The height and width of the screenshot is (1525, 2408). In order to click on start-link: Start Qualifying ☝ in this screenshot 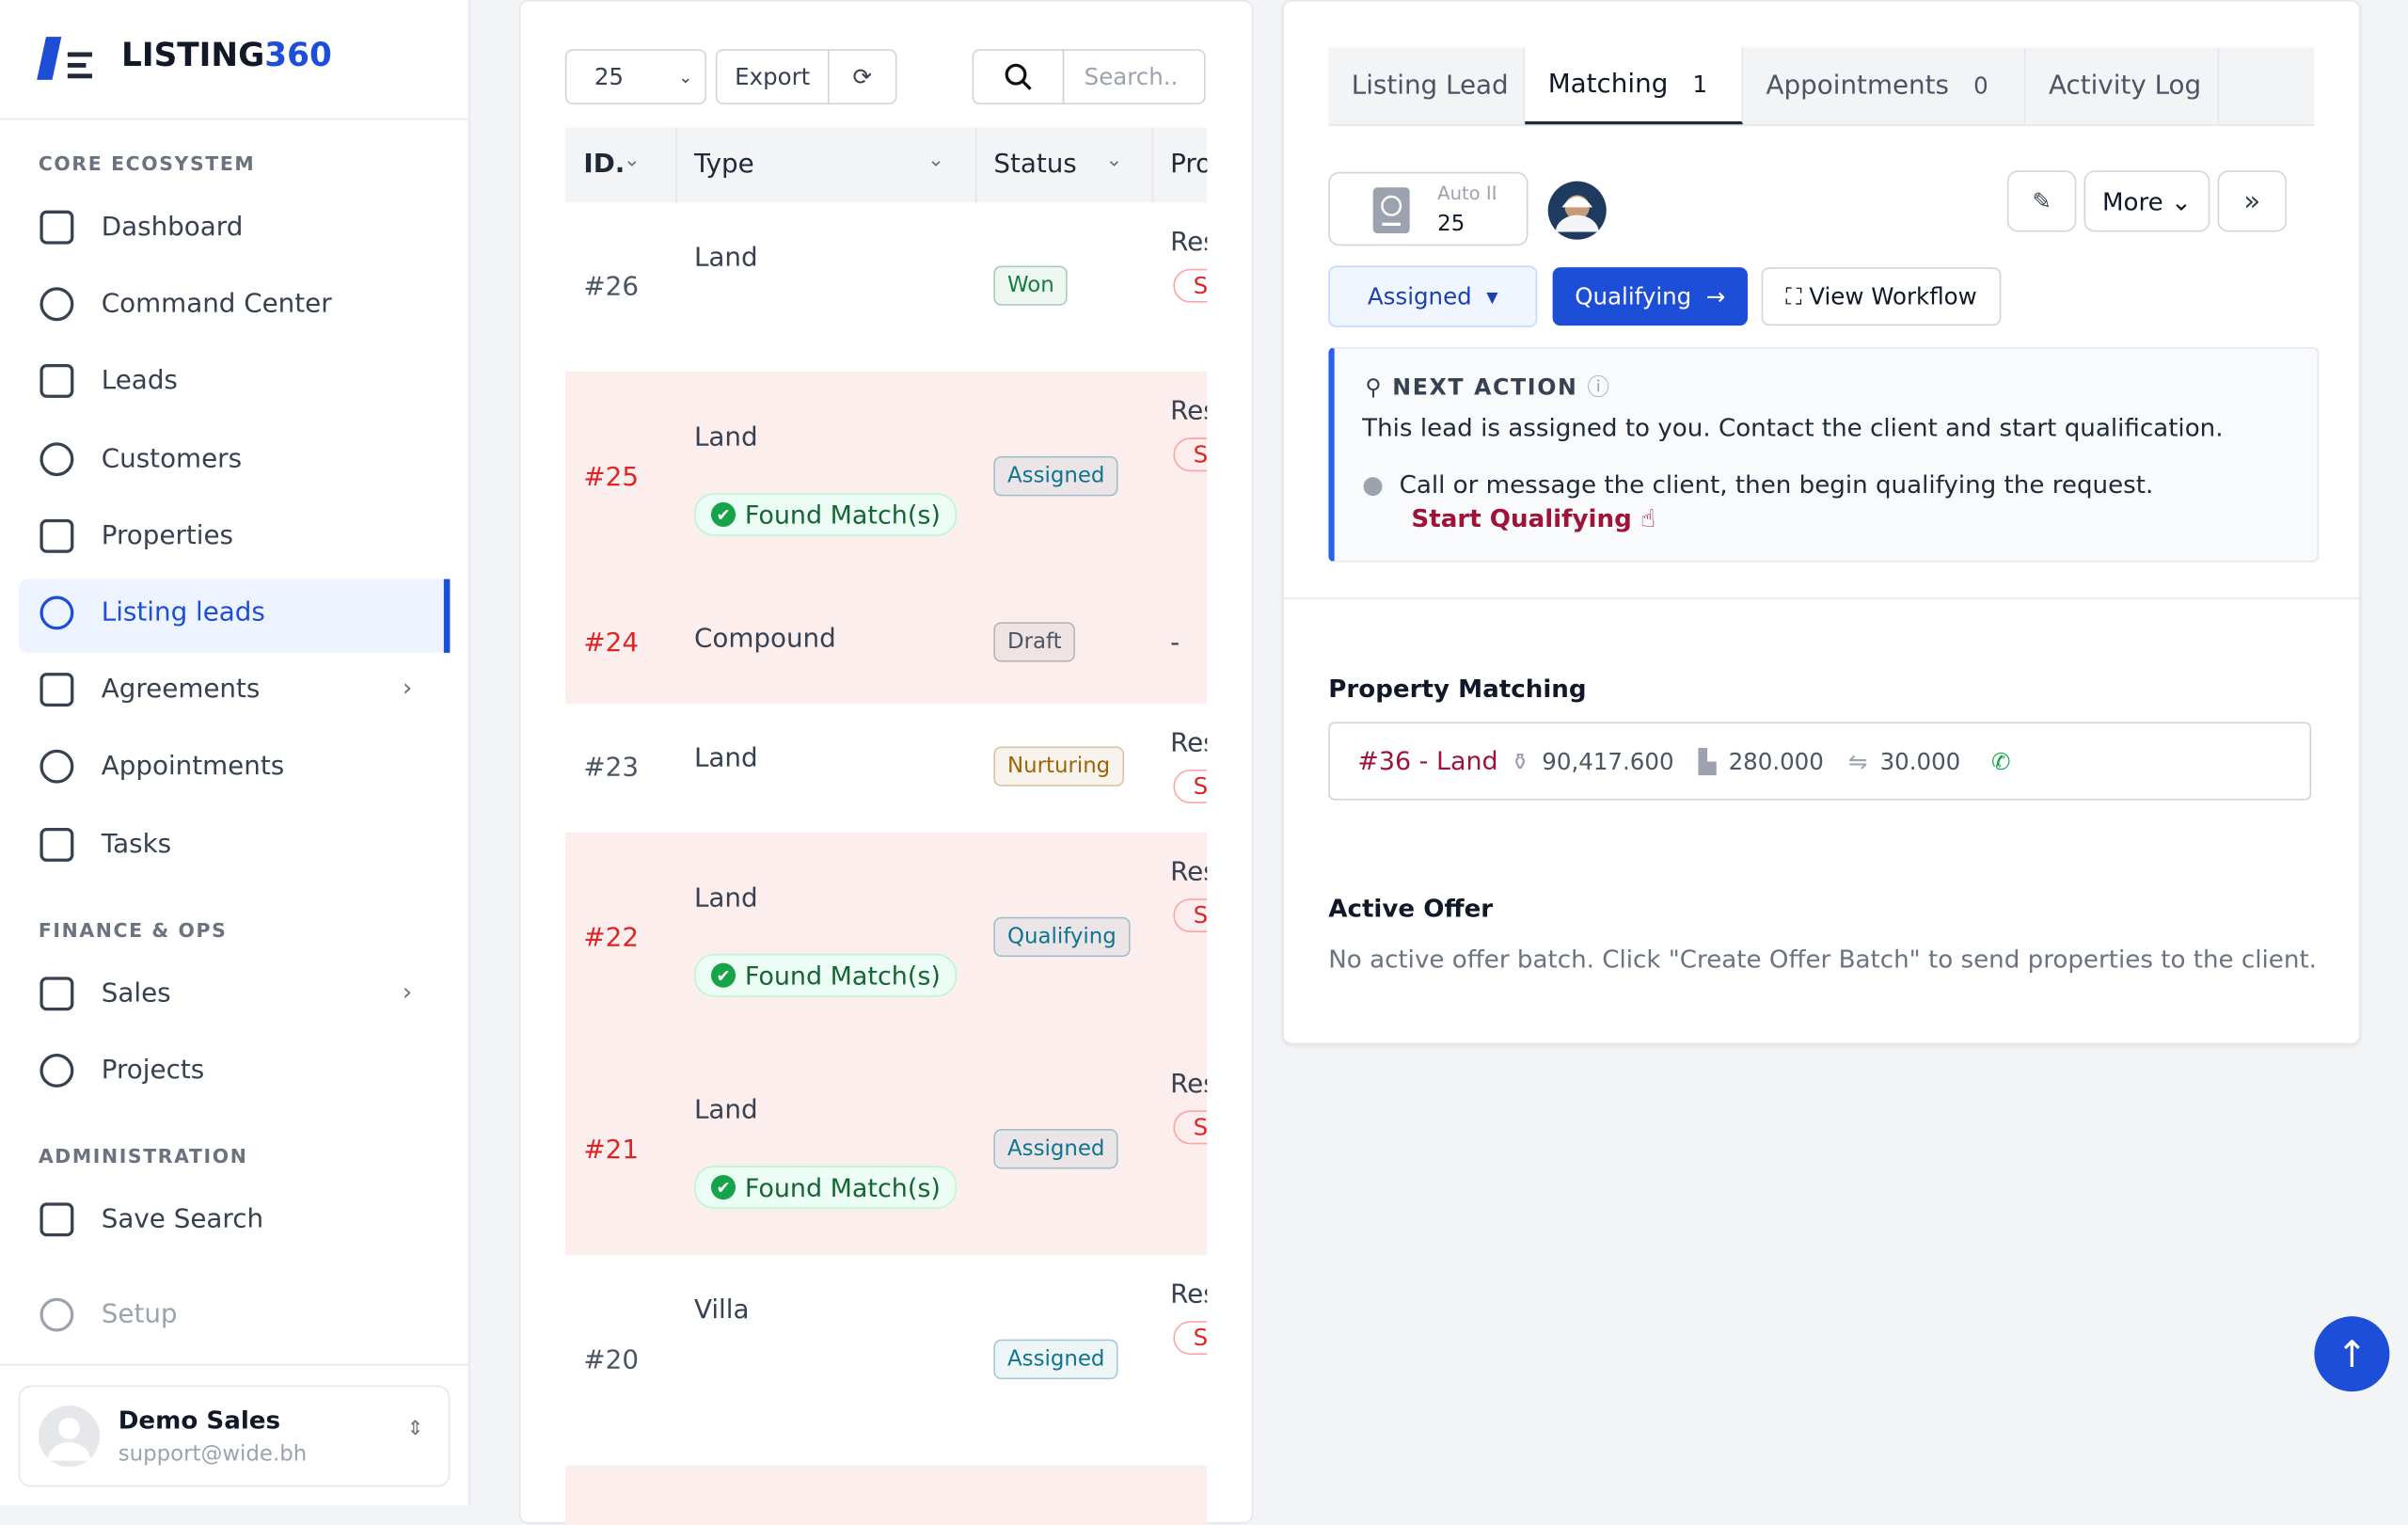, I will do `click(1534, 518)`.